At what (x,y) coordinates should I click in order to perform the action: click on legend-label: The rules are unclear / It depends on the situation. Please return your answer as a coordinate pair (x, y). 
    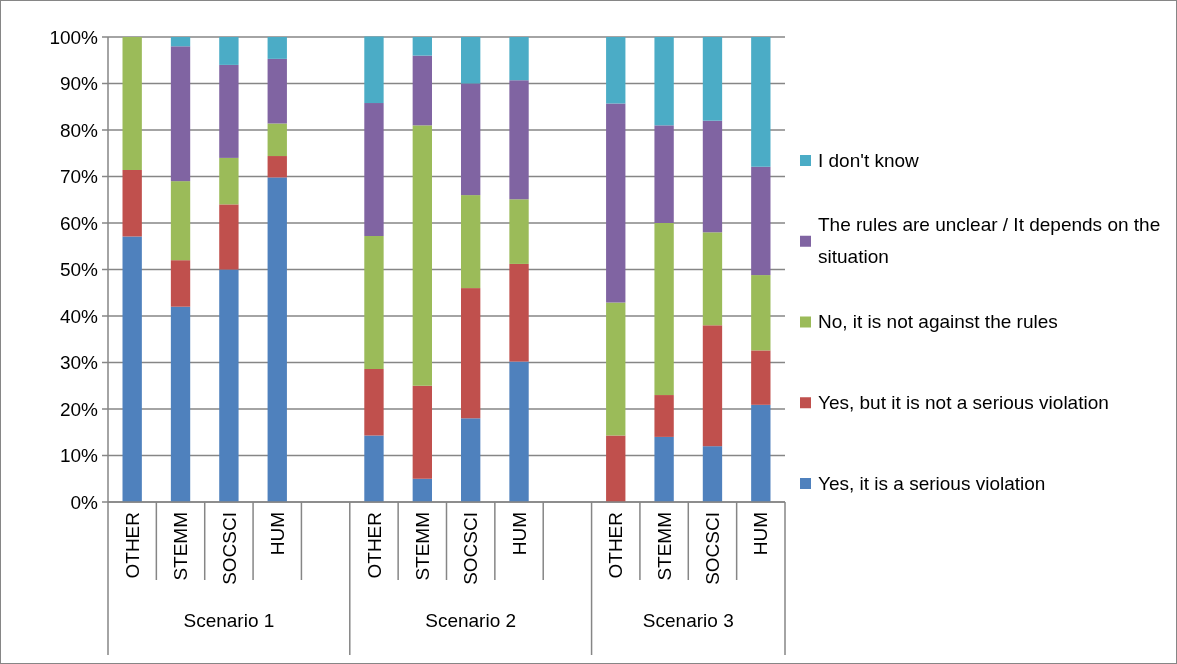
    Looking at the image, I should click on (989, 241).